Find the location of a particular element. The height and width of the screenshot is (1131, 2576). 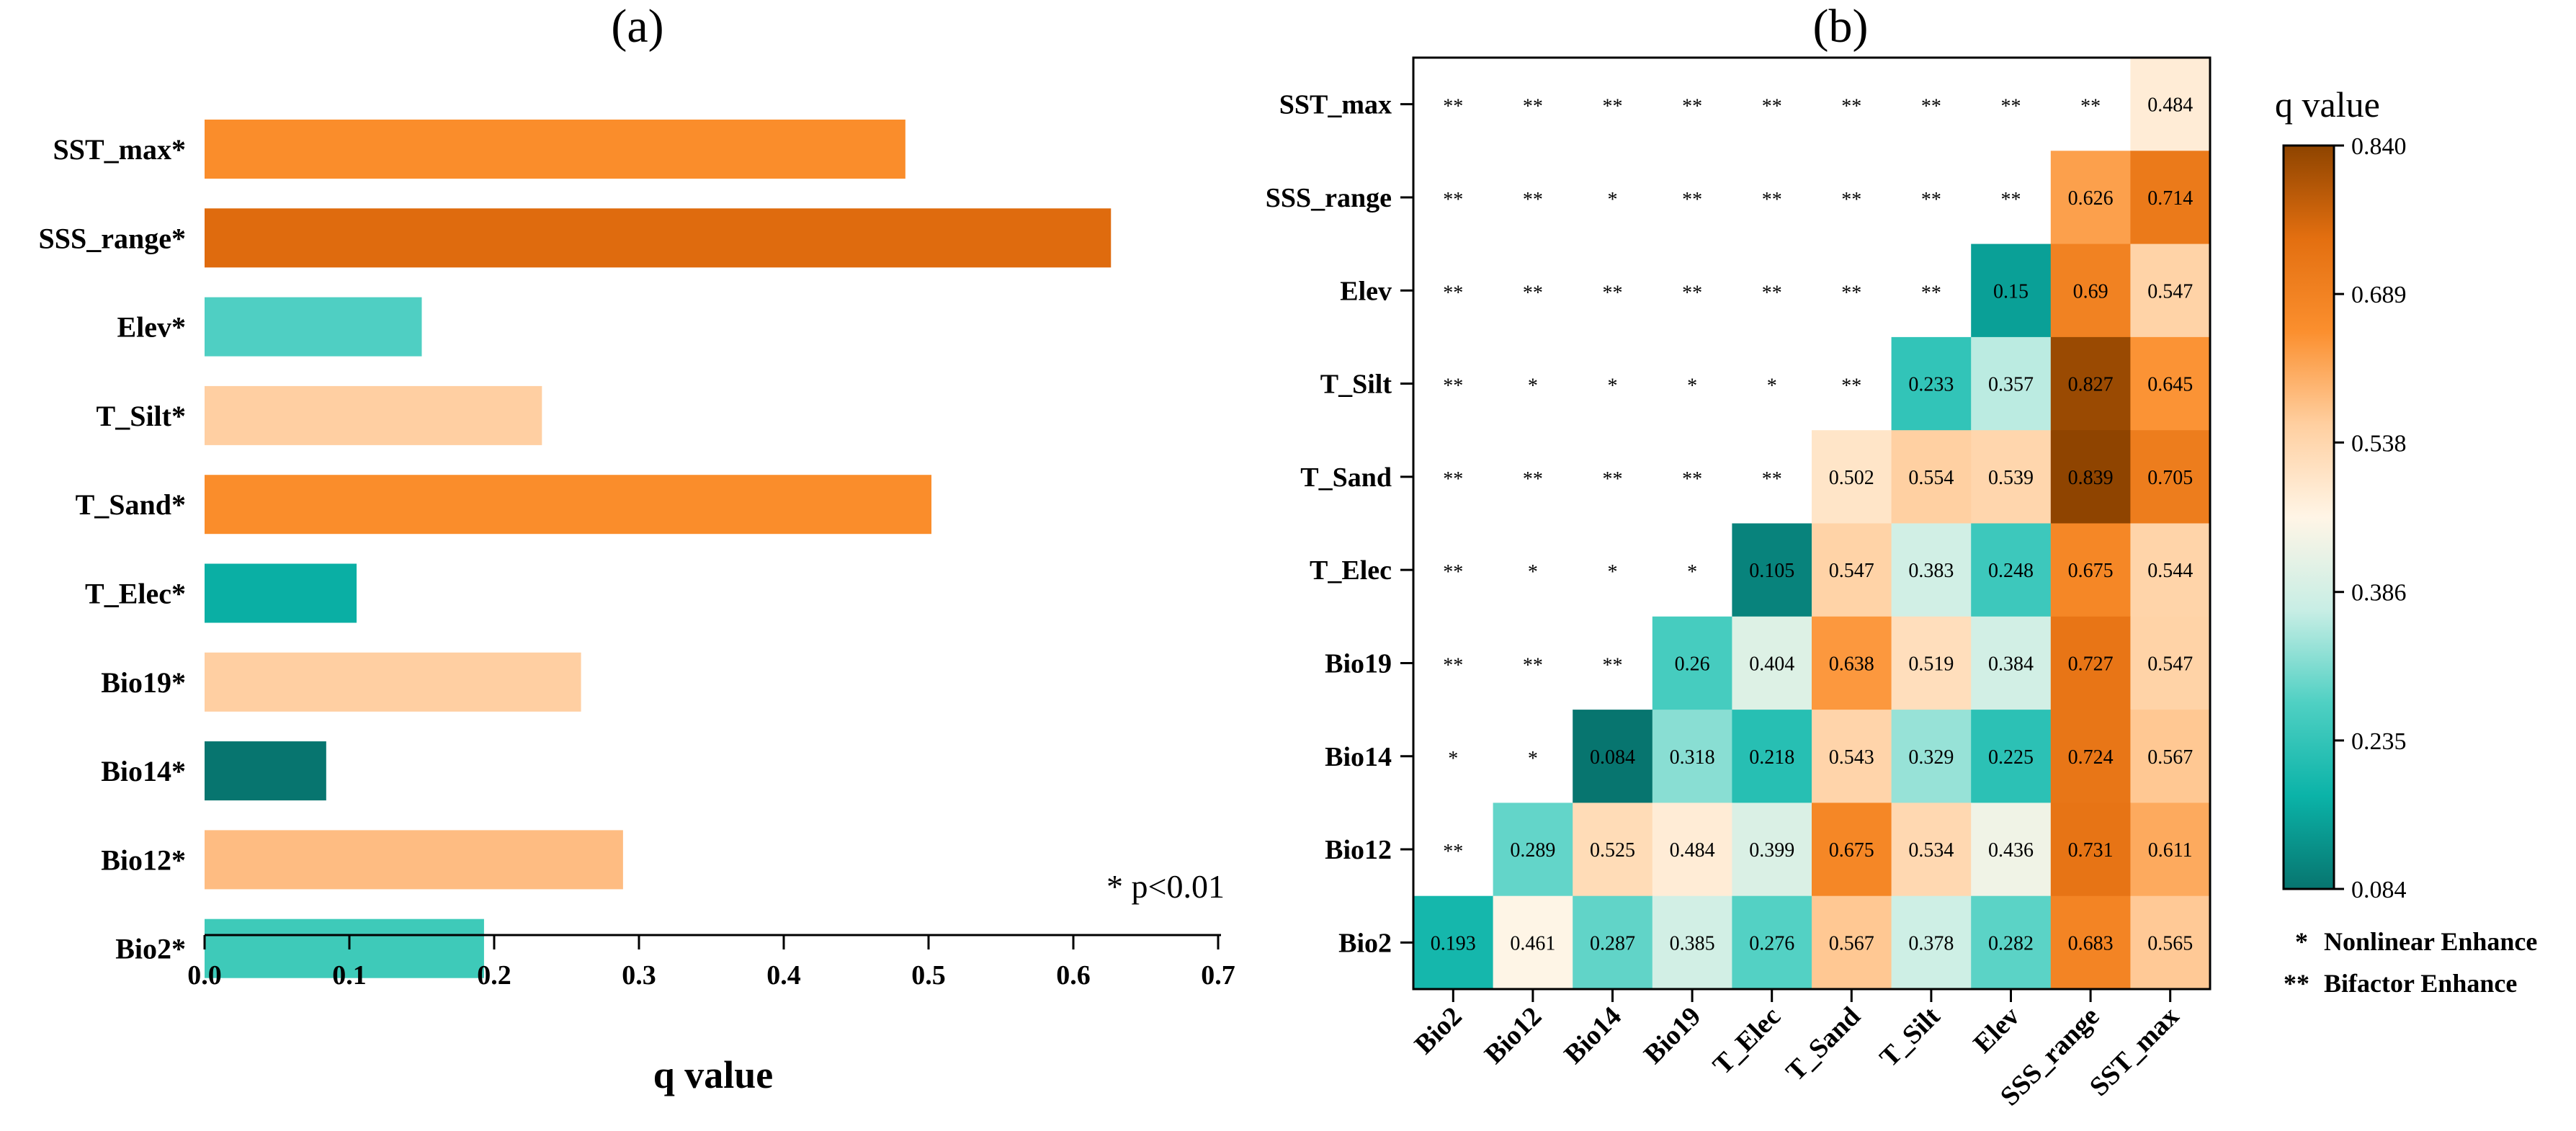

column-label: SST_max is located at coordinates (2134, 1051).